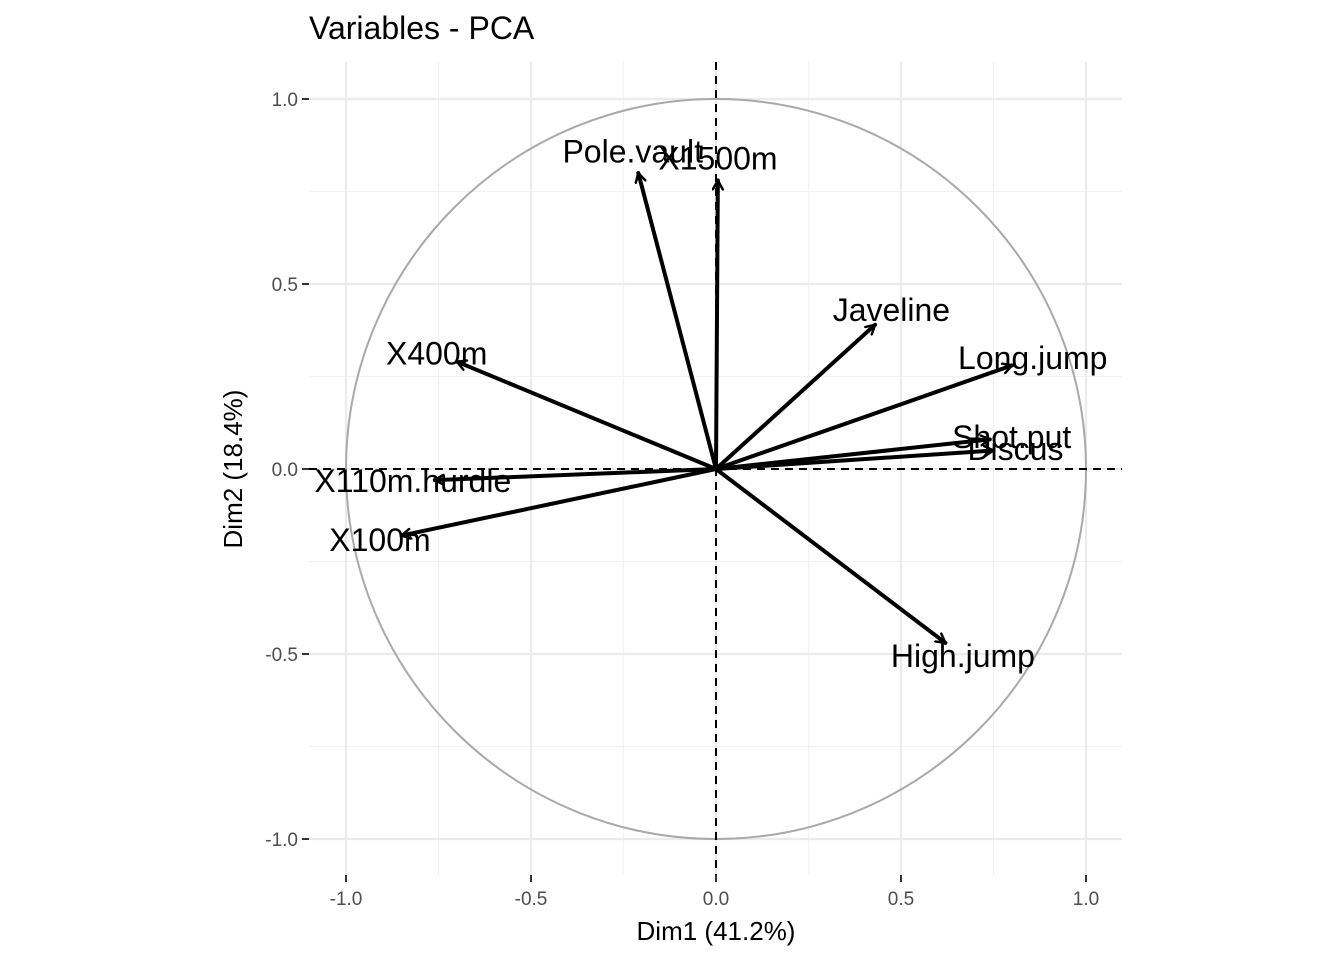  What do you see at coordinates (233, 469) in the screenshot?
I see `y-axis-title: Dim2 (18.4%)` at bounding box center [233, 469].